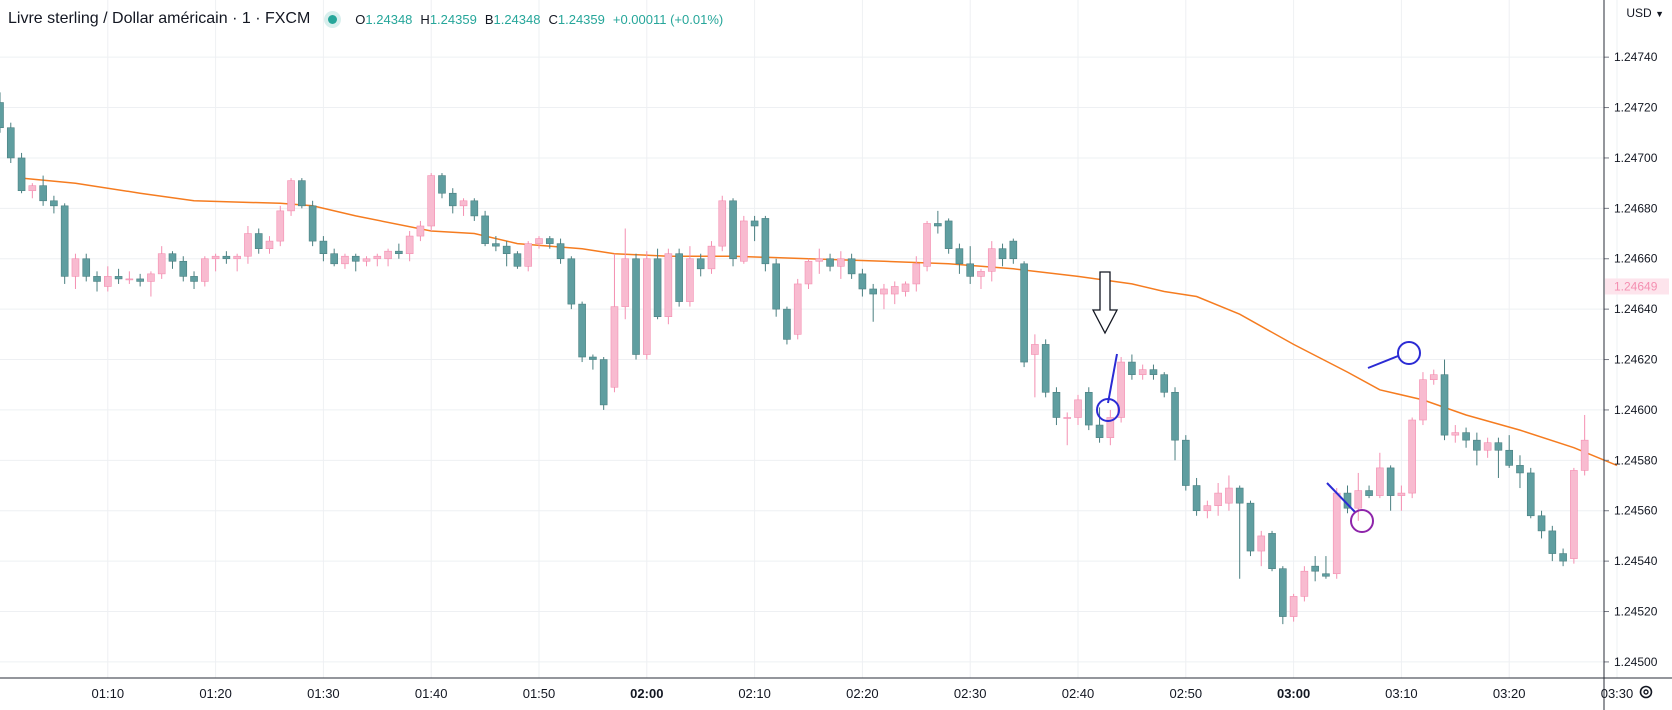  What do you see at coordinates (1636, 511) in the screenshot?
I see `y-tick-label: 1.24560` at bounding box center [1636, 511].